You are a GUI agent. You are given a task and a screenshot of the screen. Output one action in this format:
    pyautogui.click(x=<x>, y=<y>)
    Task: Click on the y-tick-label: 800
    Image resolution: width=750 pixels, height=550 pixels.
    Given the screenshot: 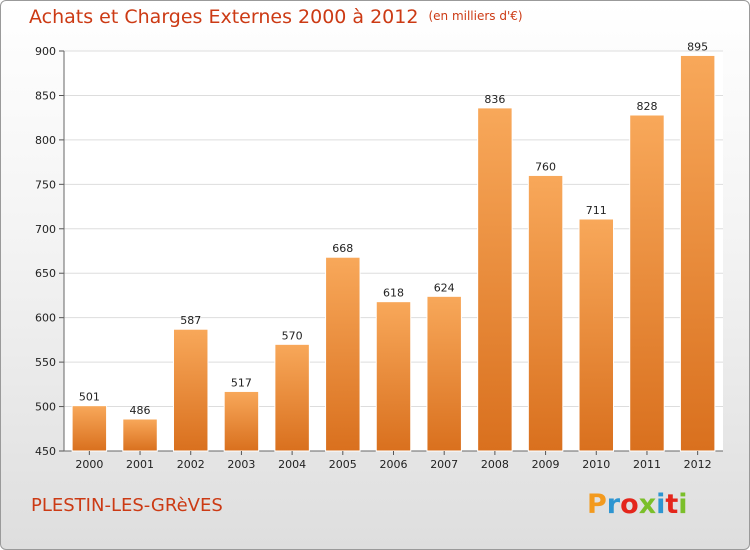 What is the action you would take?
    pyautogui.click(x=45, y=140)
    